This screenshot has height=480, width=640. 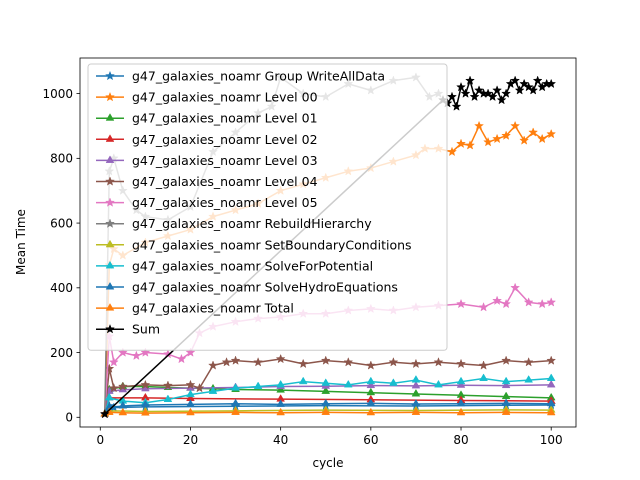 I want to click on legend-label: Sum, so click(x=146, y=329).